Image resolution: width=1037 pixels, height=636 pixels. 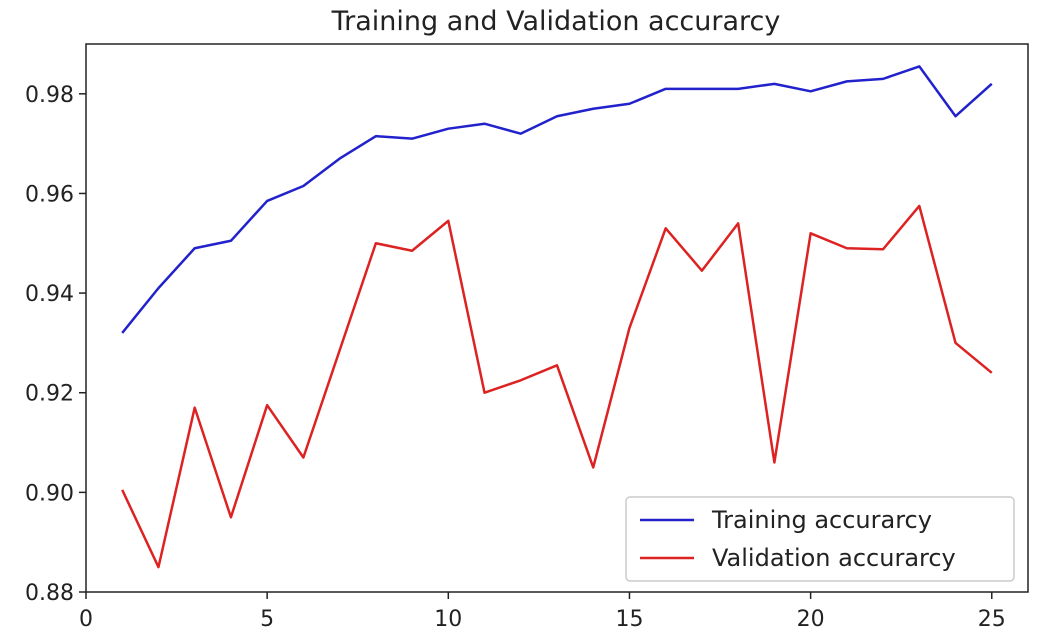 I want to click on x-tick-label: 20, so click(x=811, y=619).